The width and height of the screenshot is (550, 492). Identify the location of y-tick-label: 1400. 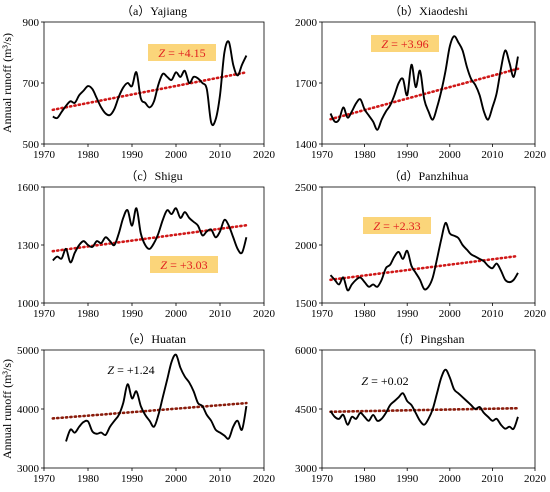
(306, 145).